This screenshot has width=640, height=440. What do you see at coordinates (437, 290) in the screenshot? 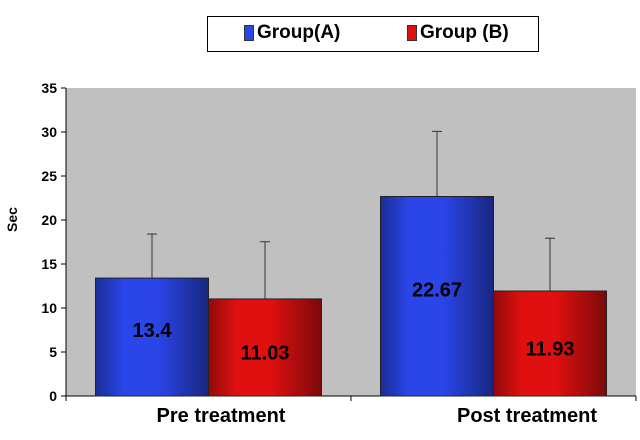
I see `data-label-a-post: 22.67` at bounding box center [437, 290].